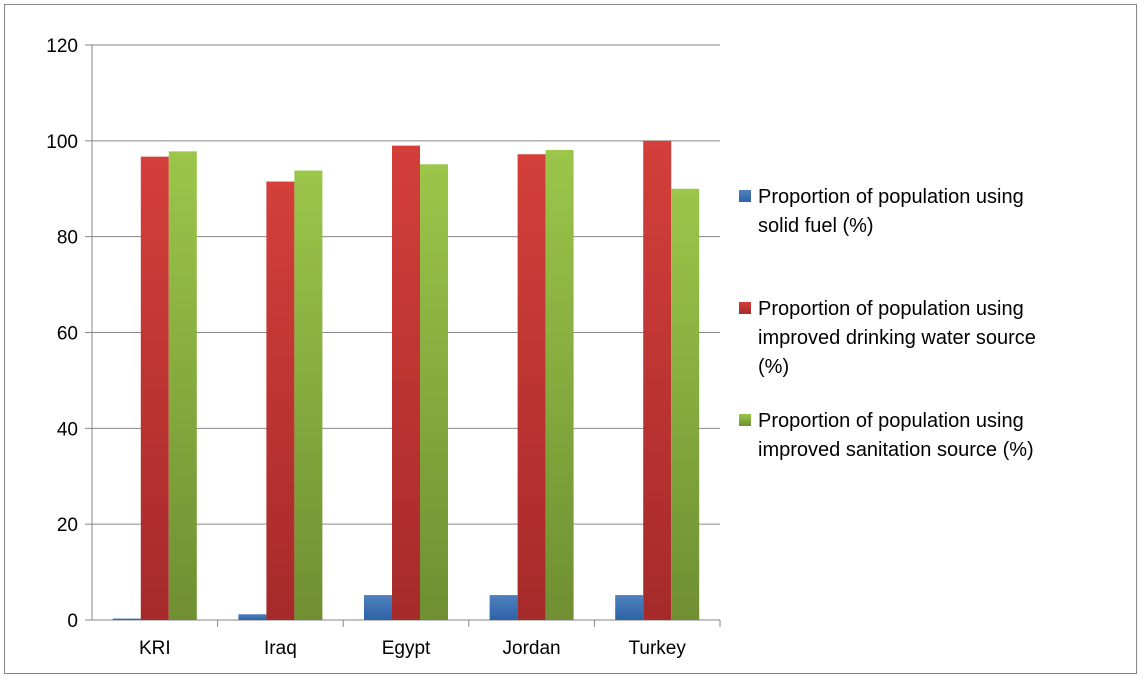 This screenshot has height=680, width=1145. What do you see at coordinates (67, 429) in the screenshot?
I see `y-tick-label: 40` at bounding box center [67, 429].